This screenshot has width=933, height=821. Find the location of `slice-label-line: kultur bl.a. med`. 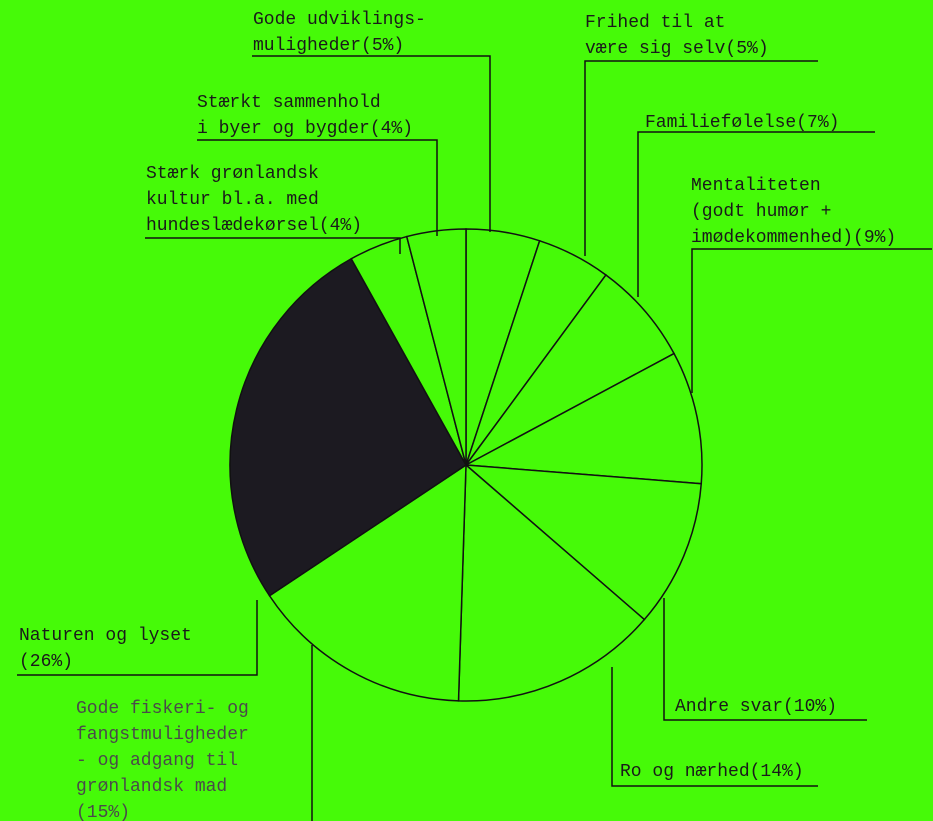

slice-label-line: kultur bl.a. med is located at coordinates (232, 200).